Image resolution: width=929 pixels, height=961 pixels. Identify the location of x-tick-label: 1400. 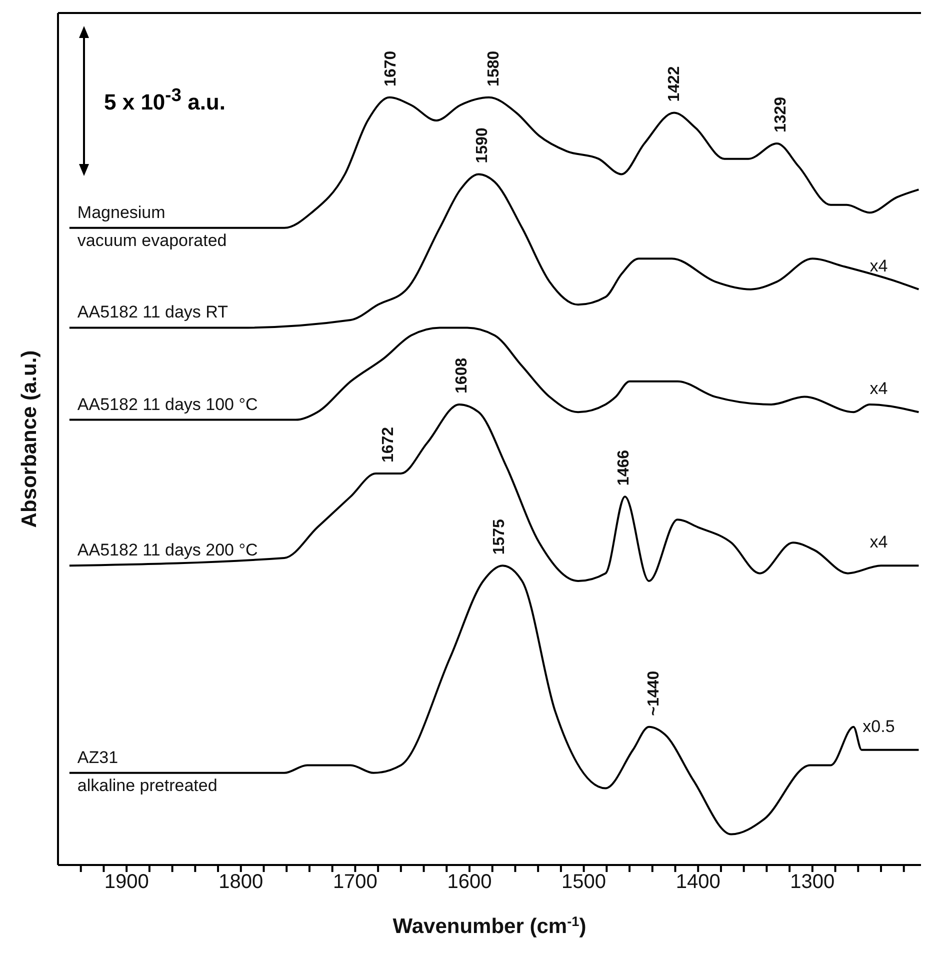
(698, 882).